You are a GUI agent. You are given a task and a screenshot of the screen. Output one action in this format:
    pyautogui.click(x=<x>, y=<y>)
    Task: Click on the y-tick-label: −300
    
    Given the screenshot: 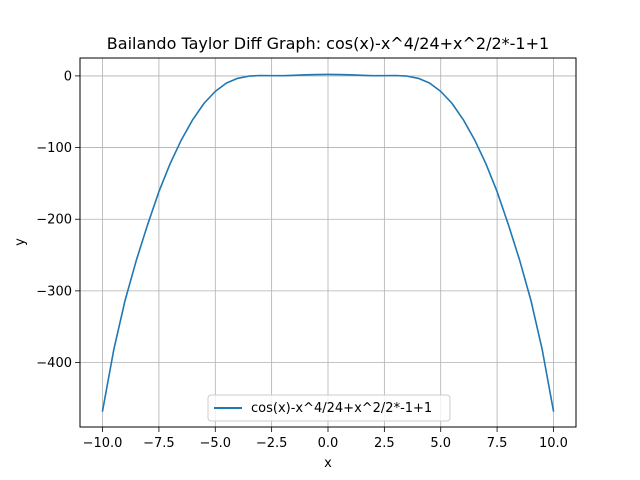 What is the action you would take?
    pyautogui.click(x=54, y=291)
    